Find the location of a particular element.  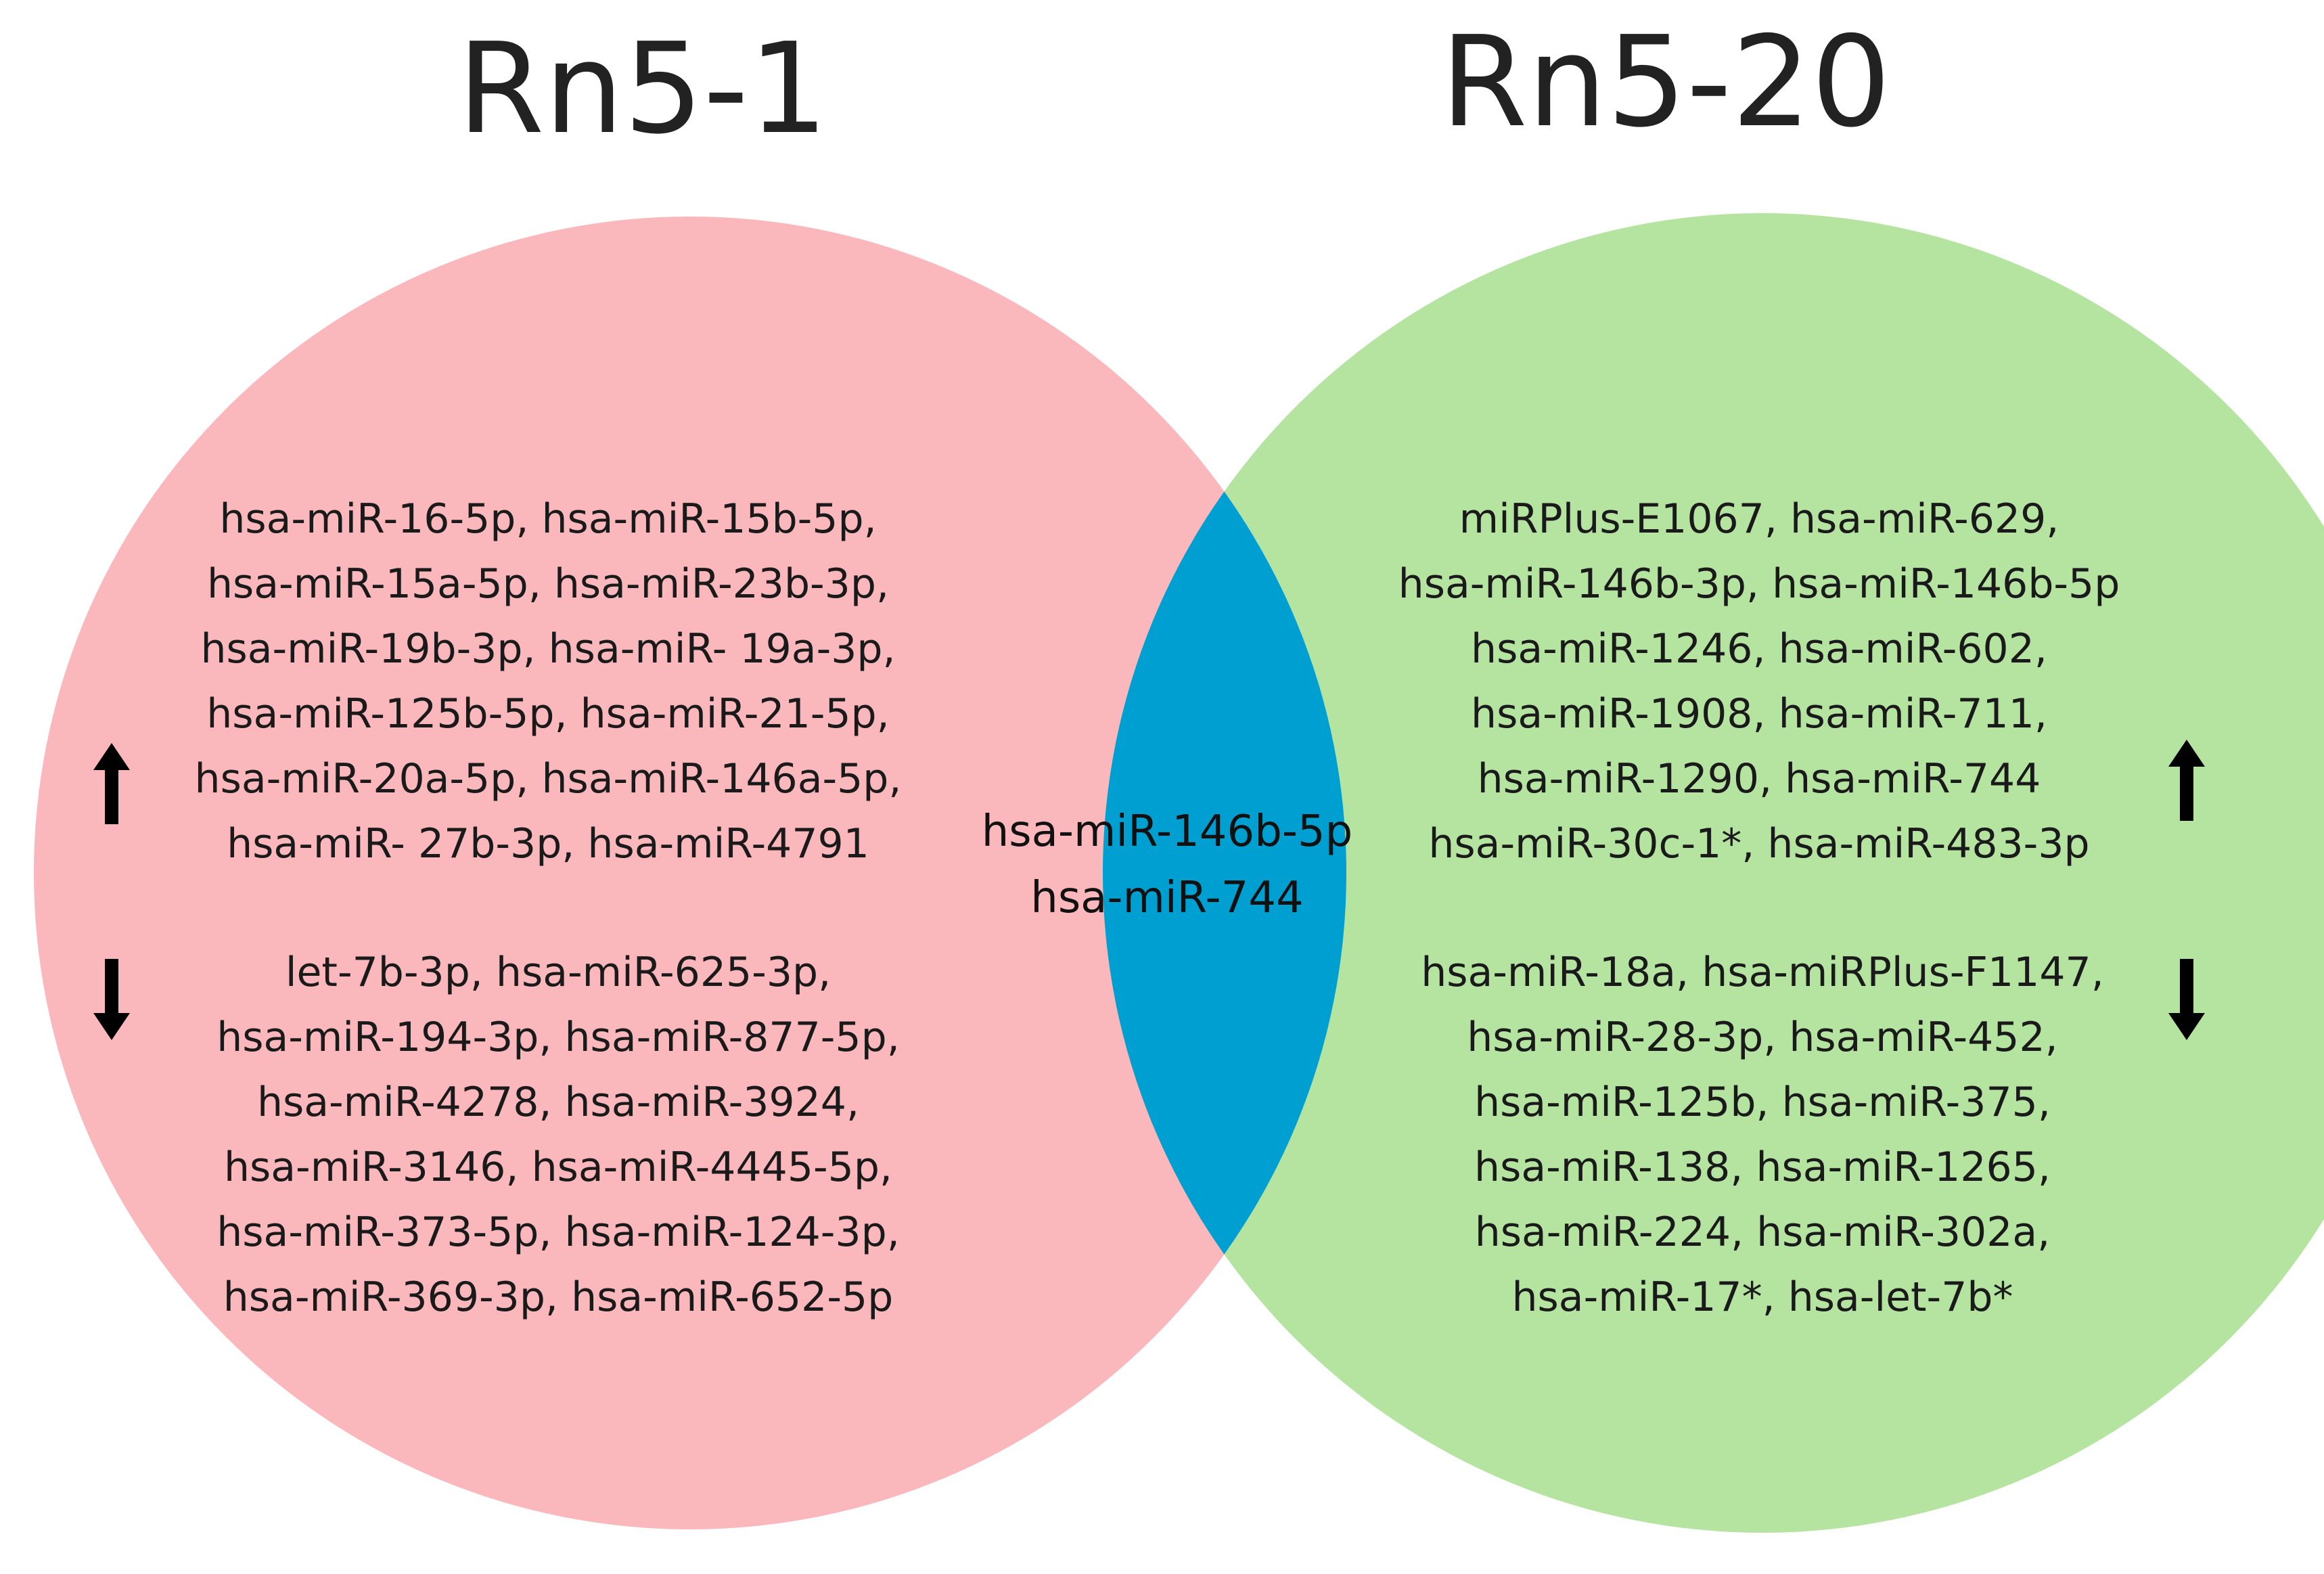

list-item: let-7b-3p, hsa-miR-625-3p, is located at coordinates (558, 973).